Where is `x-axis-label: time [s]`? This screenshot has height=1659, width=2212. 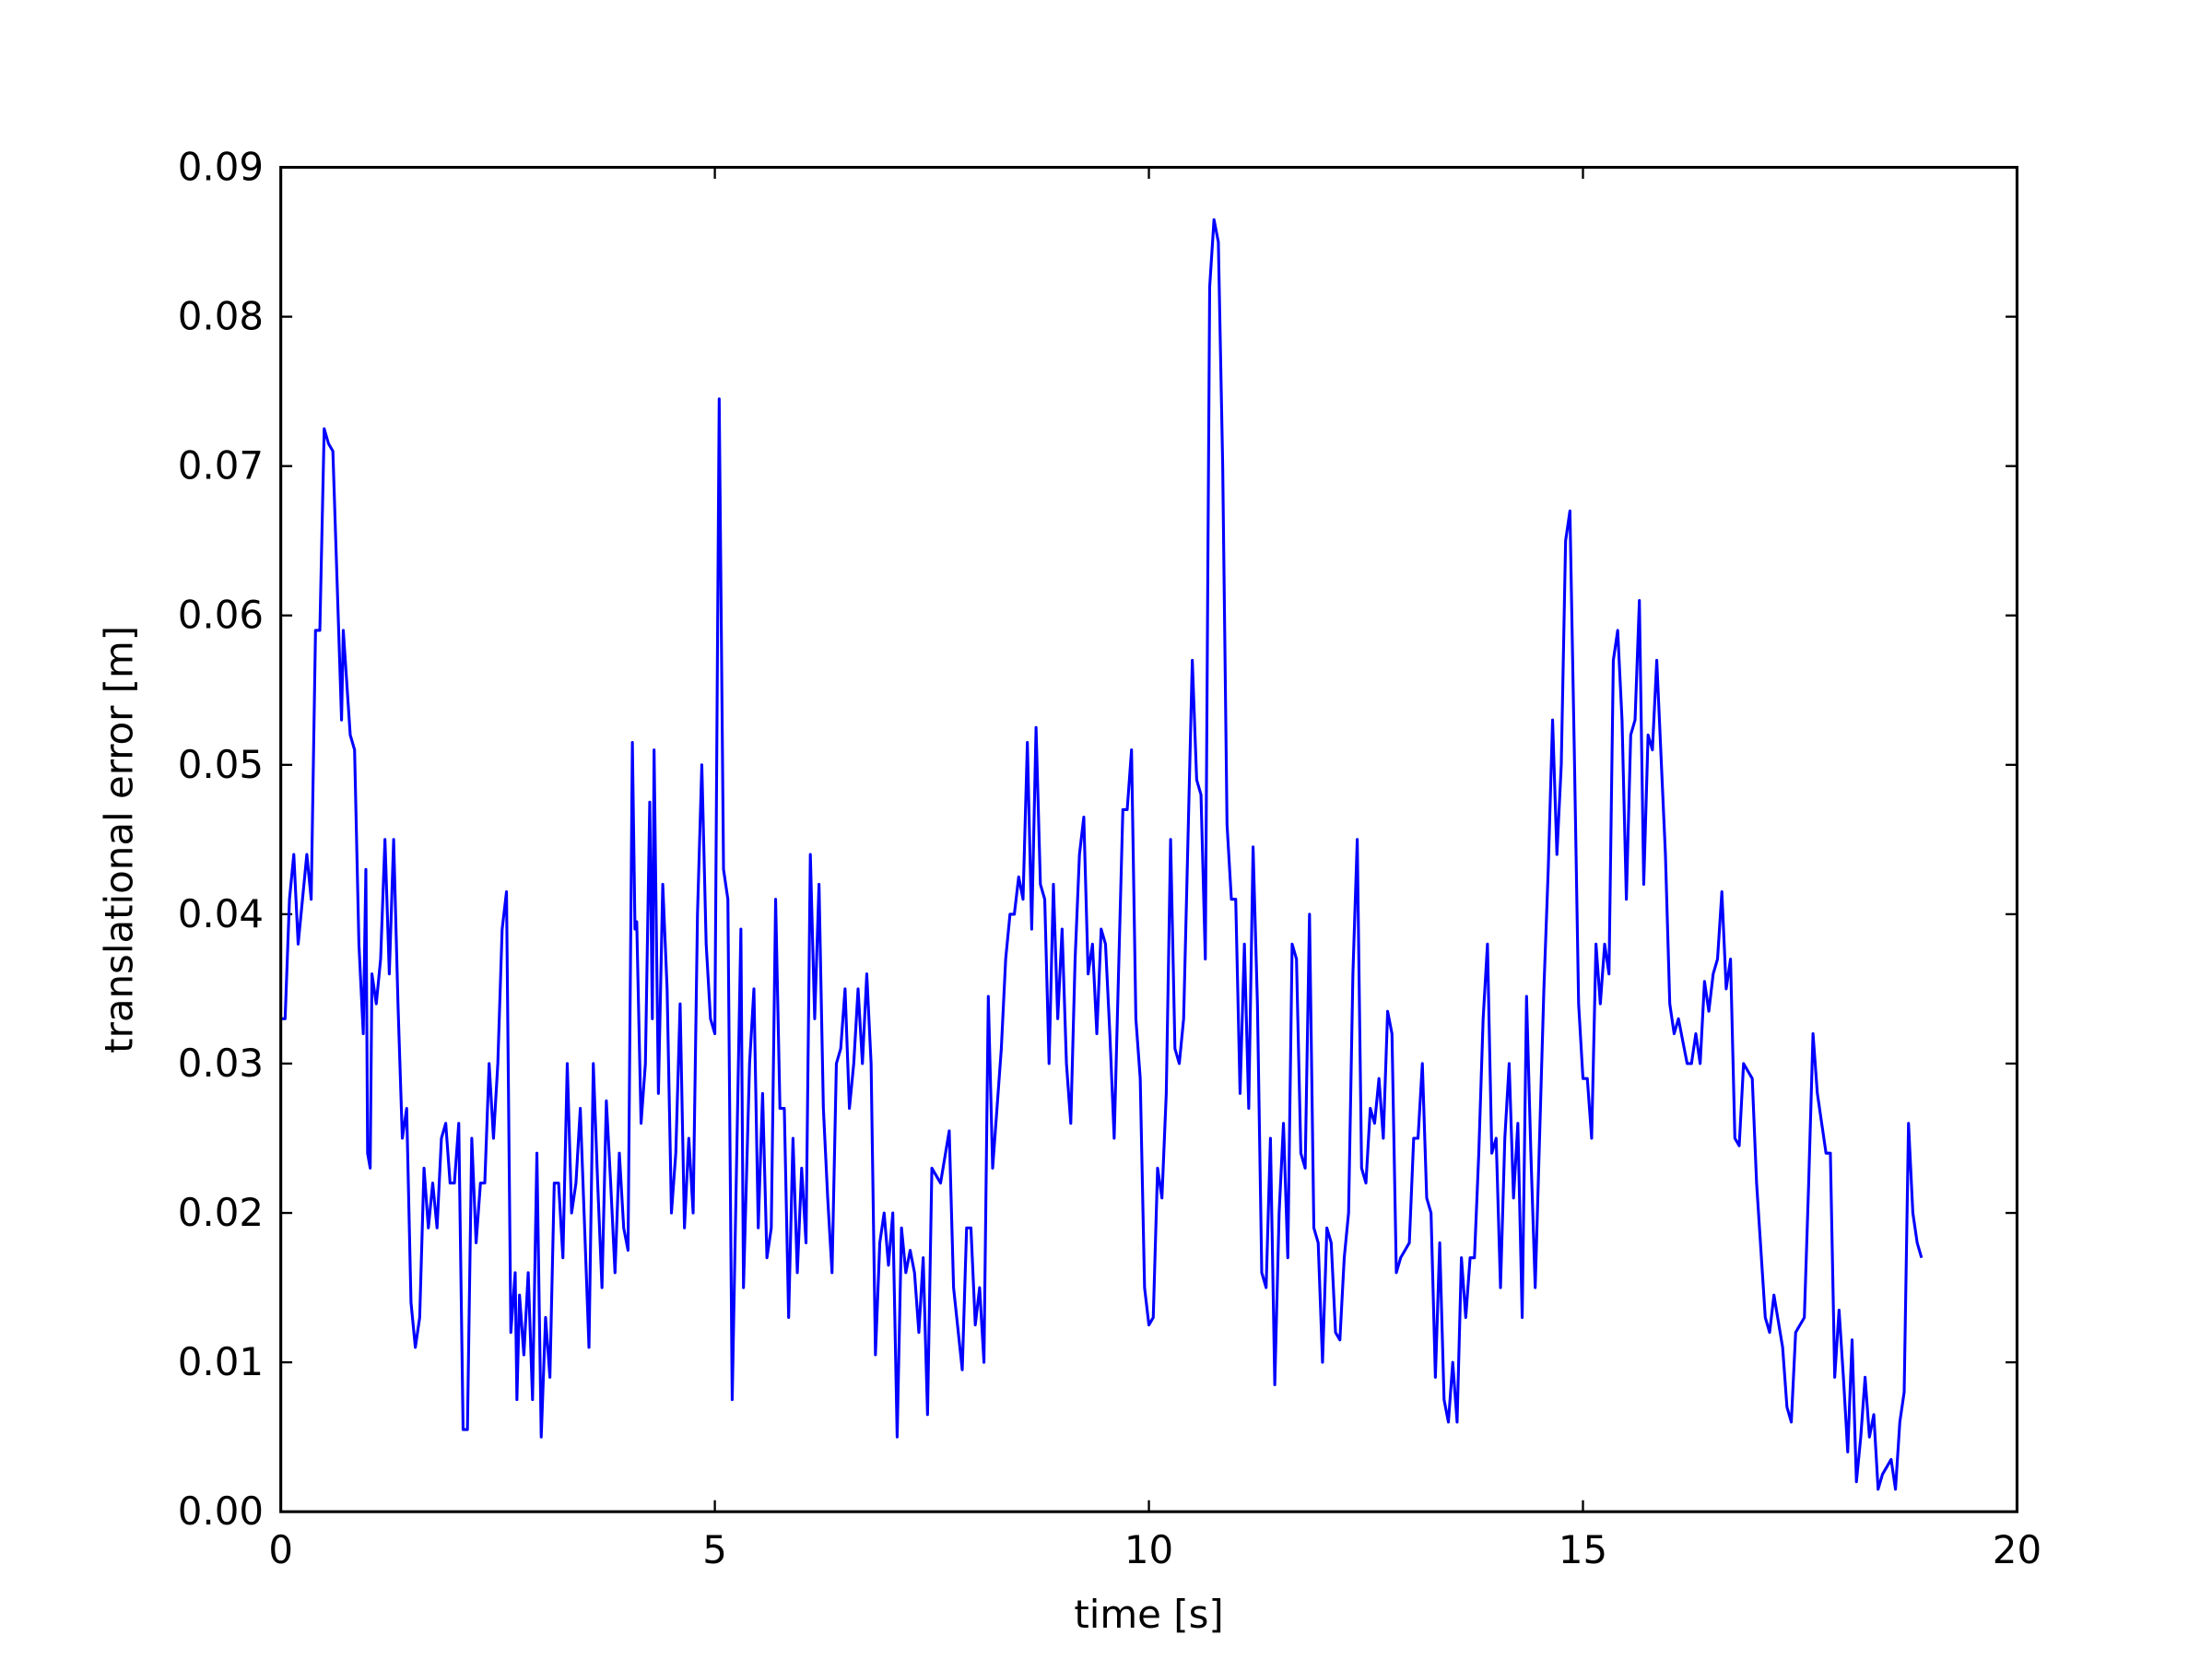 x-axis-label: time [s] is located at coordinates (1148, 1614).